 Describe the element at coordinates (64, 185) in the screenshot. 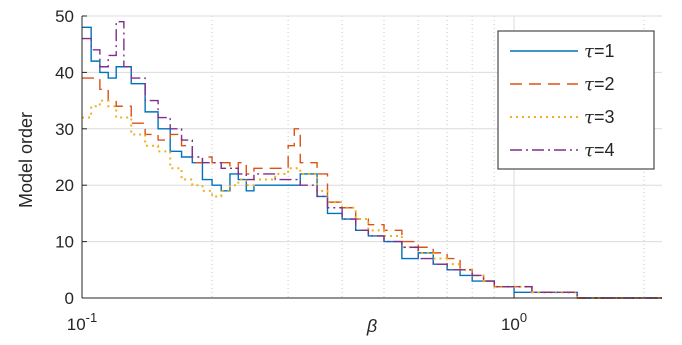

I see `y-tick-label: 20` at that location.